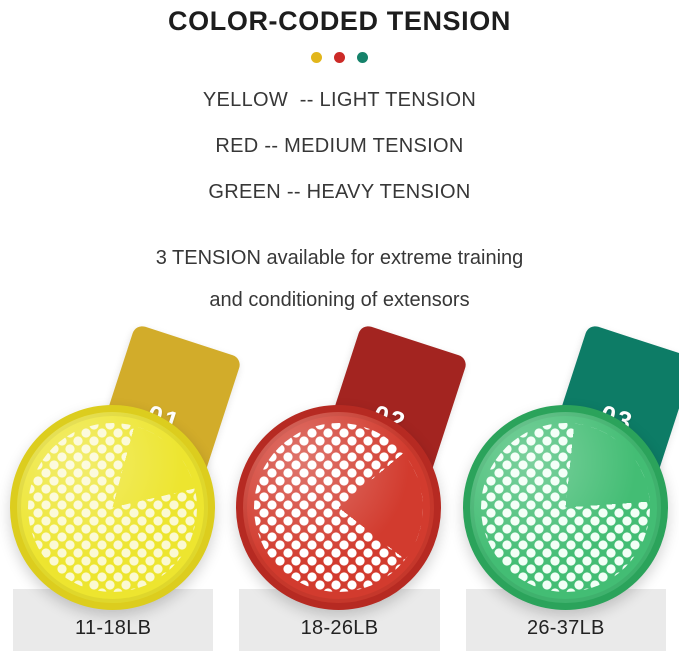 The image size is (679, 669). What do you see at coordinates (316, 57) in the screenshot?
I see `yellow-dot` at bounding box center [316, 57].